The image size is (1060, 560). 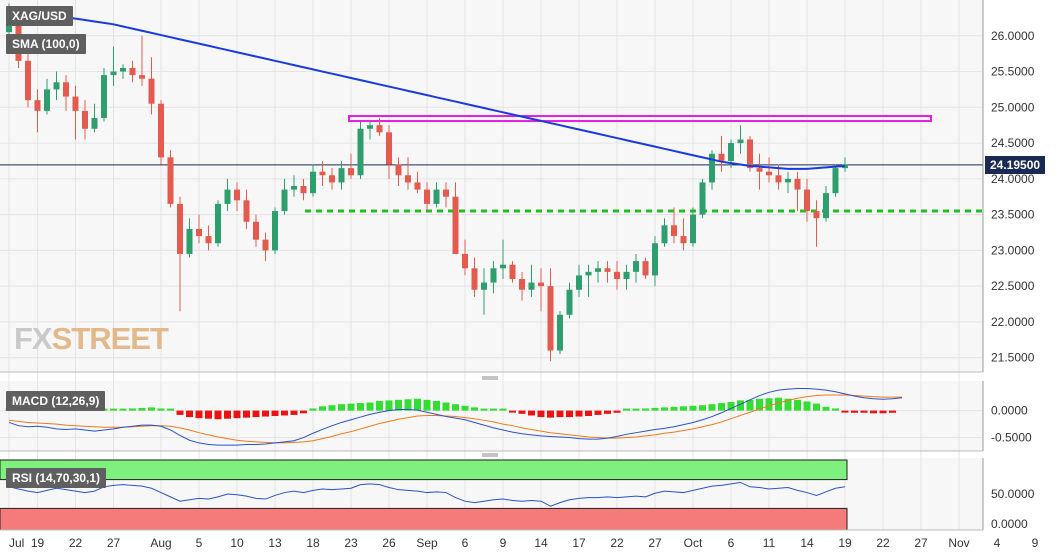 I want to click on x-tick-label: 26, so click(x=389, y=543).